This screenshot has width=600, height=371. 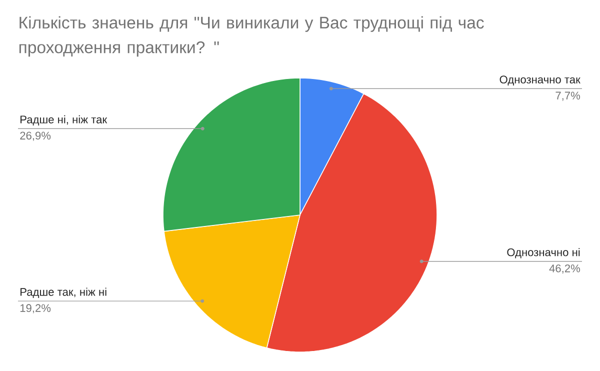 I want to click on data-label: 46,2%, so click(x=564, y=269).